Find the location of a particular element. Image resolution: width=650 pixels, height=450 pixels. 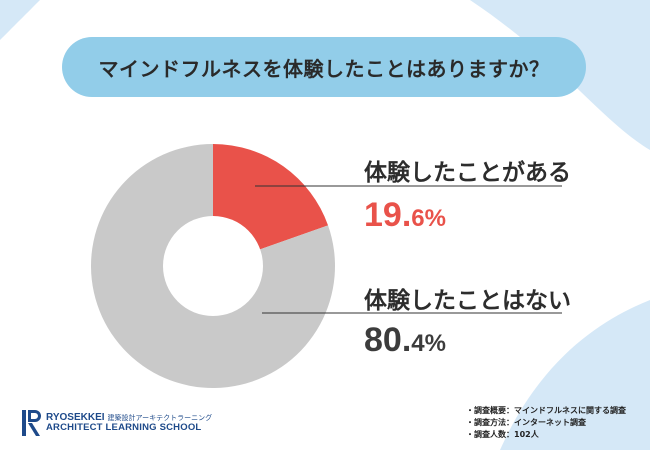

note-line: ・調査概要：マインドフルネスに関する調査 is located at coordinates (546, 410).